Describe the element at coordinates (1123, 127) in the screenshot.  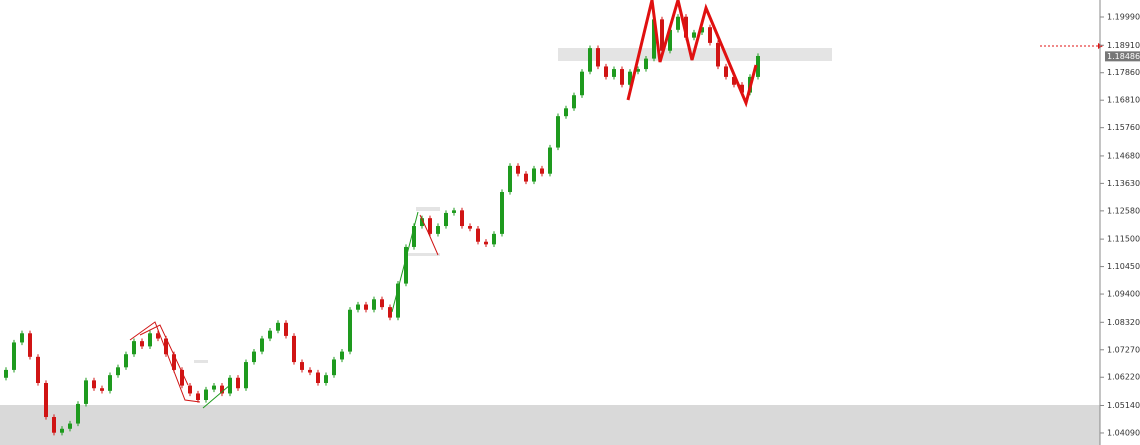
I see `y-tick-label: 1.15760` at that location.